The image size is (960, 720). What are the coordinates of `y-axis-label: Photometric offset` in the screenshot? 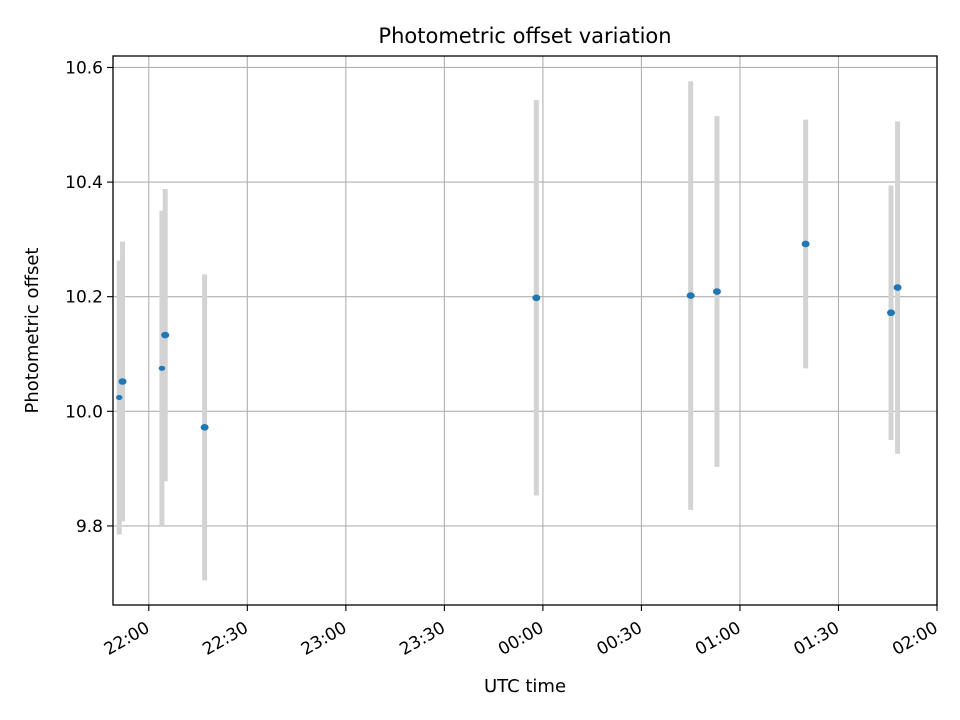 It's located at (32, 331).